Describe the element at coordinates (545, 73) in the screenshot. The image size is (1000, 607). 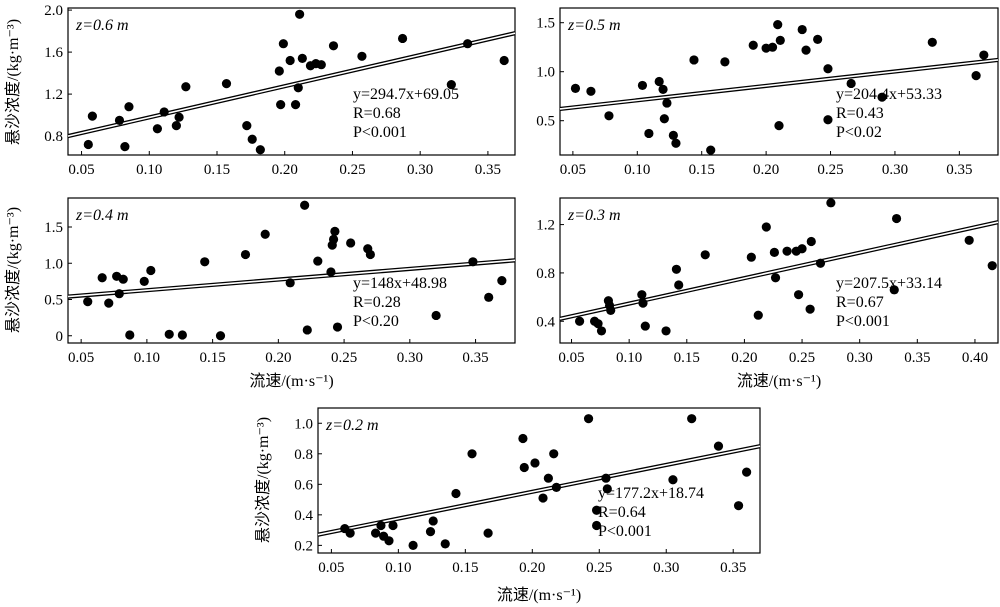
I see `y-tick-label: 1.0` at that location.